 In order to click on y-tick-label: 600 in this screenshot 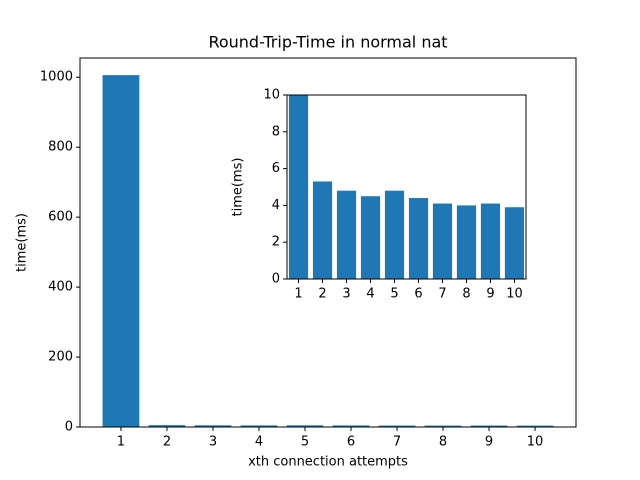, I will do `click(60, 217)`.